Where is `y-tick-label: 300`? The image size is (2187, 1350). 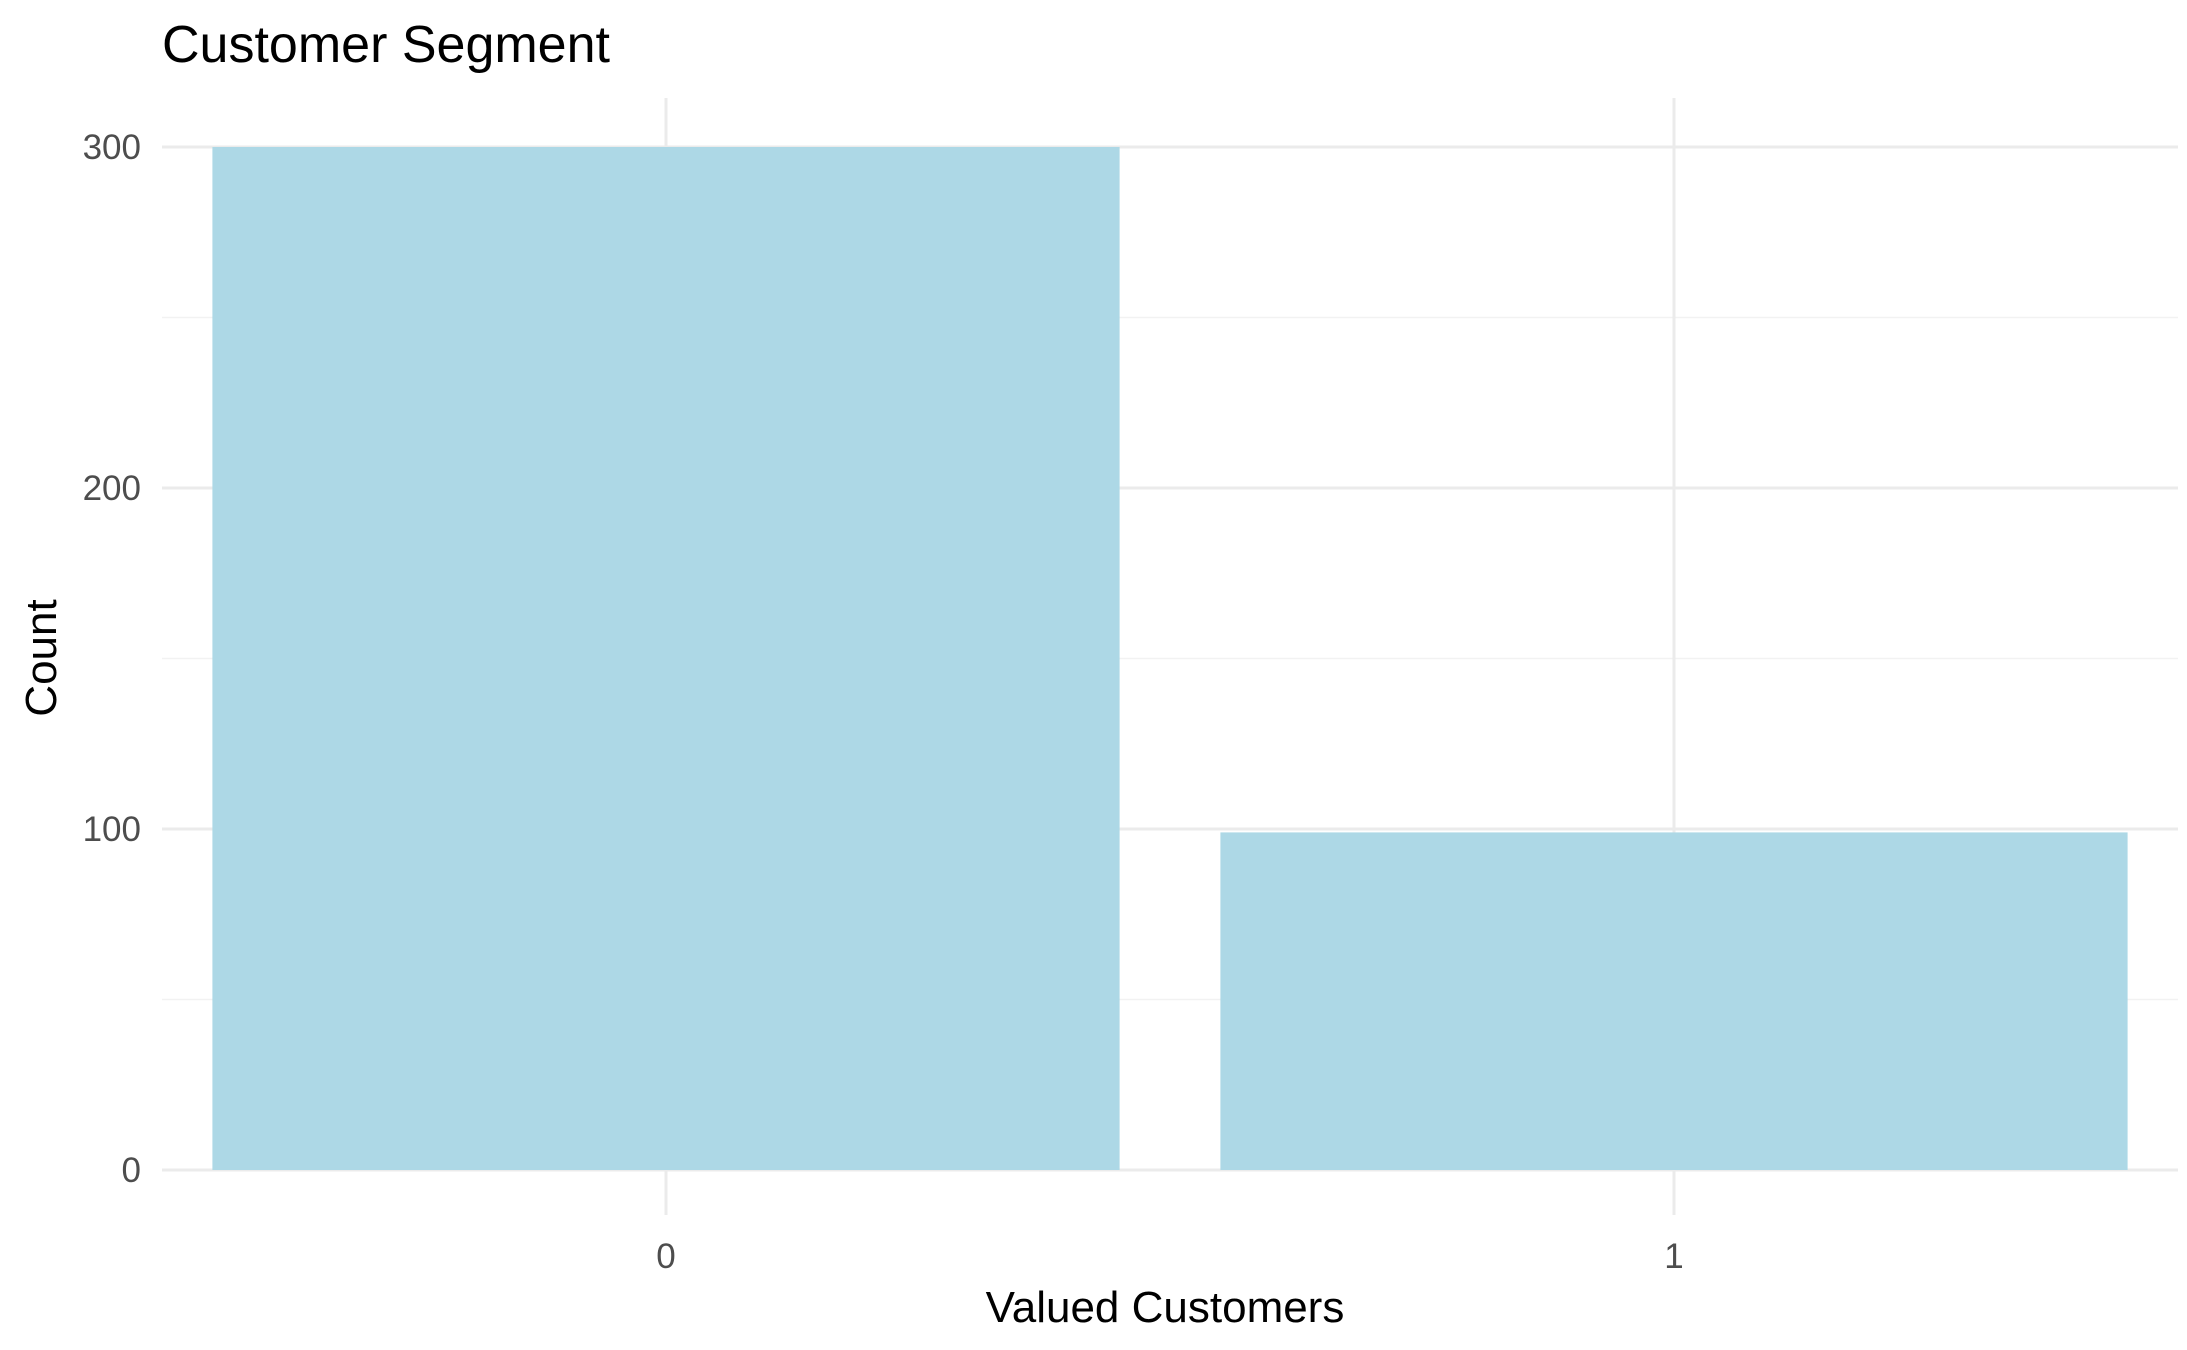
y-tick-label: 300 is located at coordinates (112, 147).